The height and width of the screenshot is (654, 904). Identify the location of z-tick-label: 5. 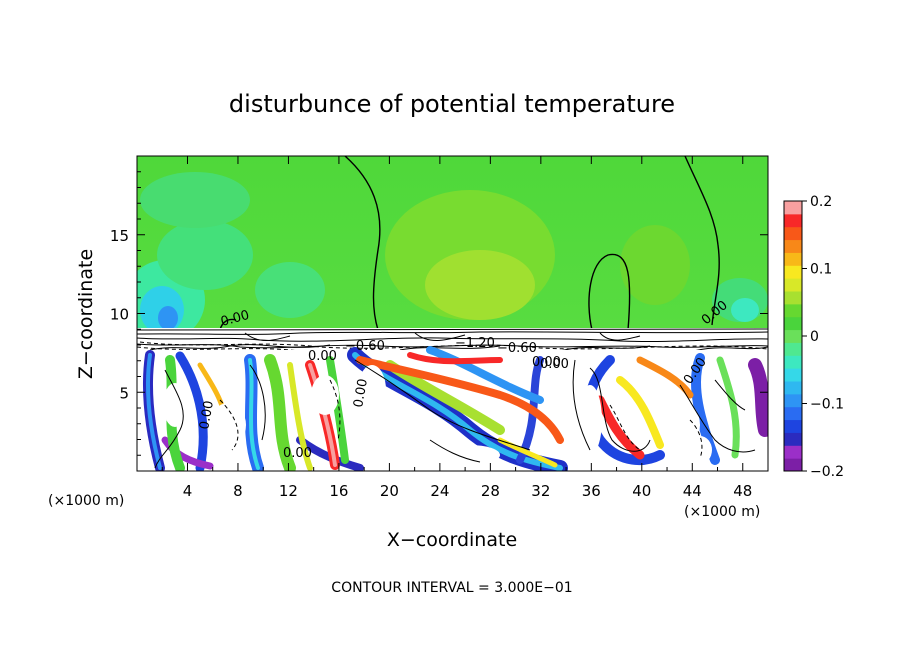
(124, 393).